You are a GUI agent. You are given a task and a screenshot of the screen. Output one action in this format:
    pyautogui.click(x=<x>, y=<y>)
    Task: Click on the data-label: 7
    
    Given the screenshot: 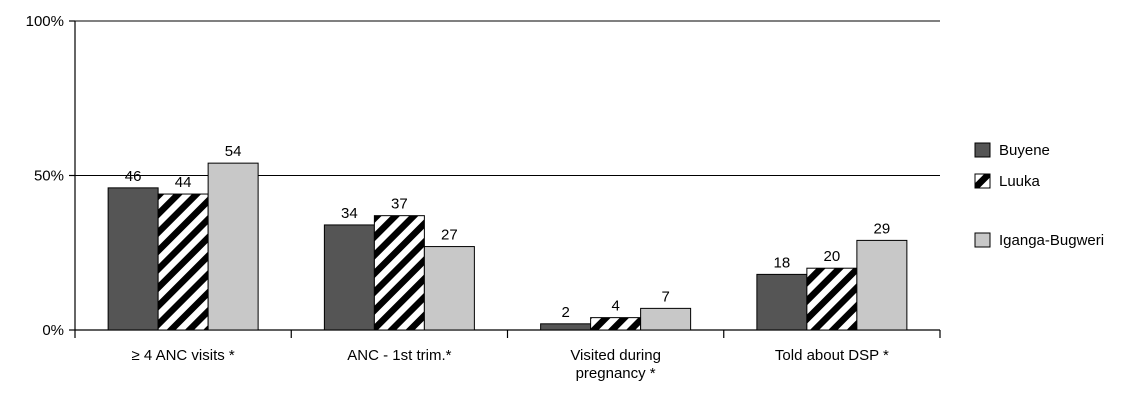 What is the action you would take?
    pyautogui.click(x=665, y=296)
    